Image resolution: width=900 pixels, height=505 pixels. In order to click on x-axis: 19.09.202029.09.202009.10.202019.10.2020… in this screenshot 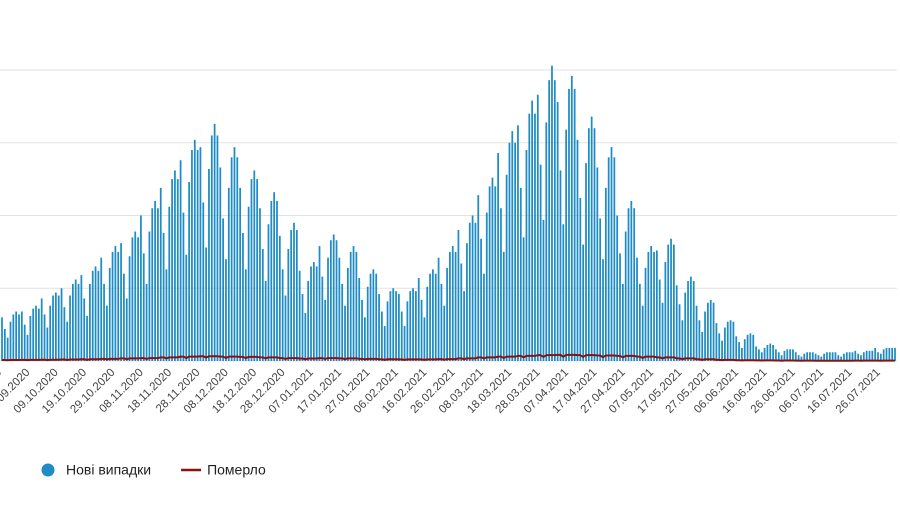, I will do `click(441, 391)`.